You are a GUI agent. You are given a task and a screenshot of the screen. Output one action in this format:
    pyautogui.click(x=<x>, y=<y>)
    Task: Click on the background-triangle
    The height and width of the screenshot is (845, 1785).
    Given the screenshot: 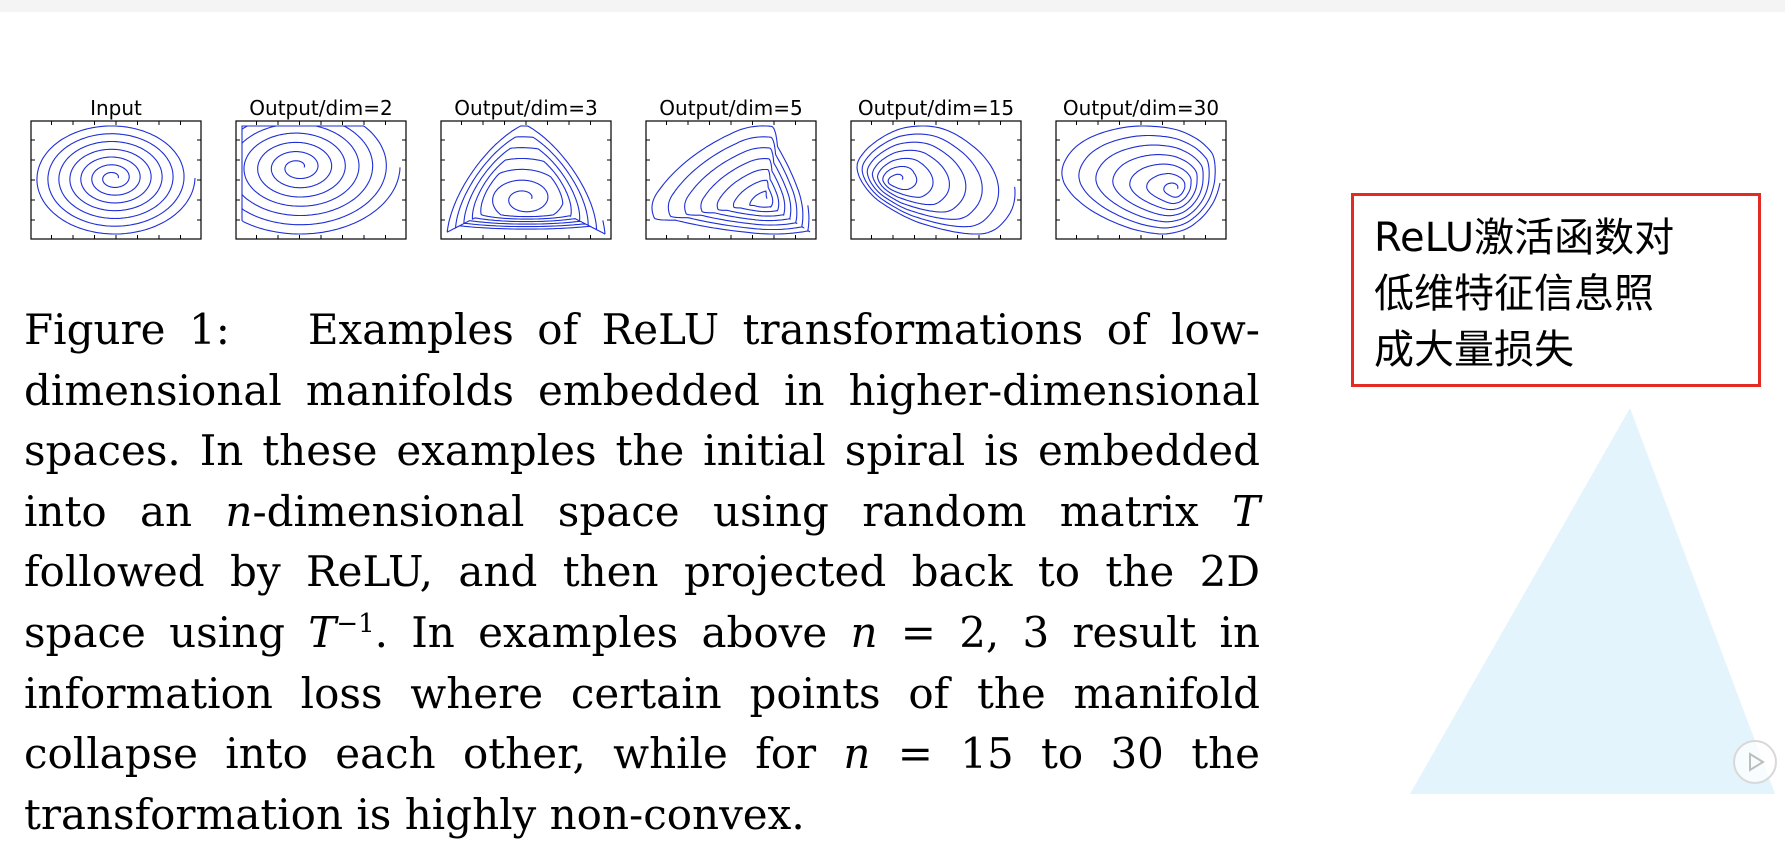 What is the action you would take?
    pyautogui.click(x=1592, y=601)
    